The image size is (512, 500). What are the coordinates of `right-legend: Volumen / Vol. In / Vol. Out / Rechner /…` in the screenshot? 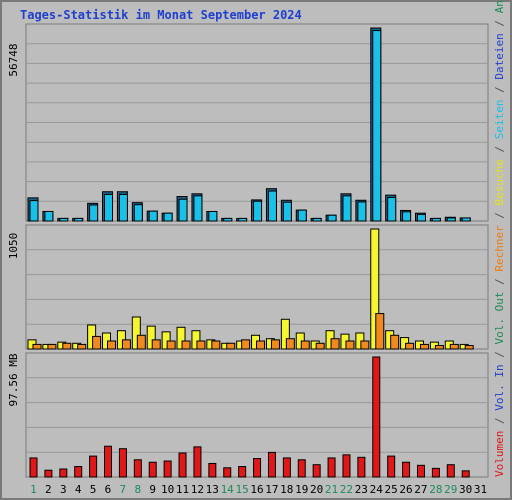 It's located at (499, 238).